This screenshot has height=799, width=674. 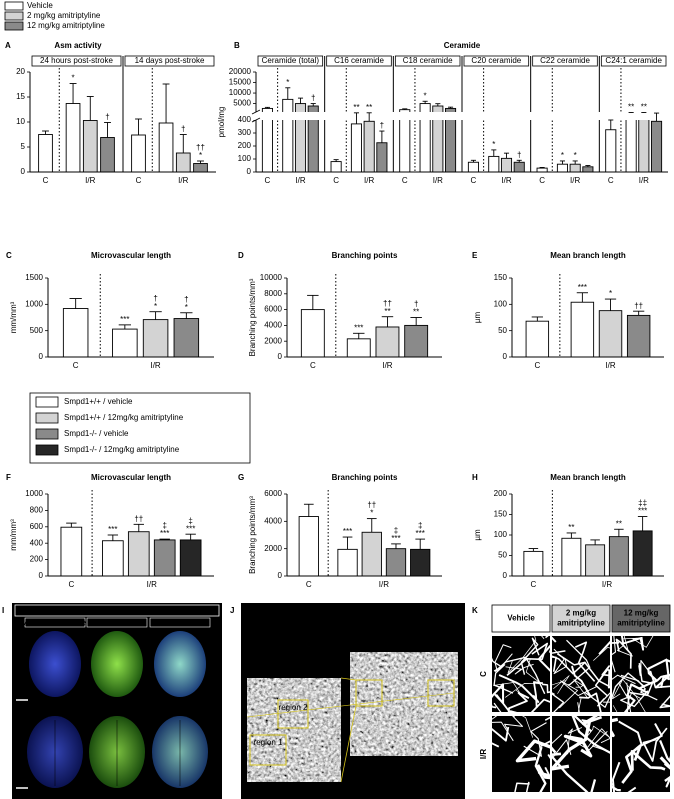 I want to click on y-tick-label: 5, so click(x=23, y=146).